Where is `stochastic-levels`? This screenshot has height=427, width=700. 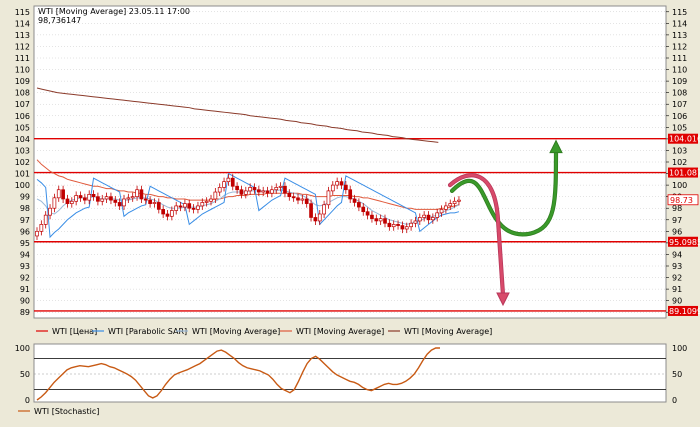 stochastic-levels is located at coordinates (350, 374).